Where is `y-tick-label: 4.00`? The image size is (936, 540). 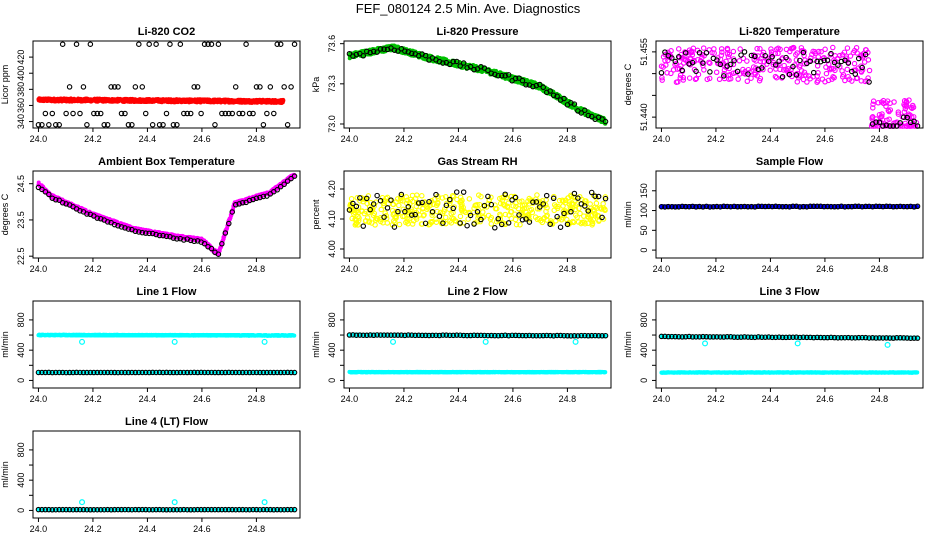 y-tick-label: 4.00 is located at coordinates (332, 249).